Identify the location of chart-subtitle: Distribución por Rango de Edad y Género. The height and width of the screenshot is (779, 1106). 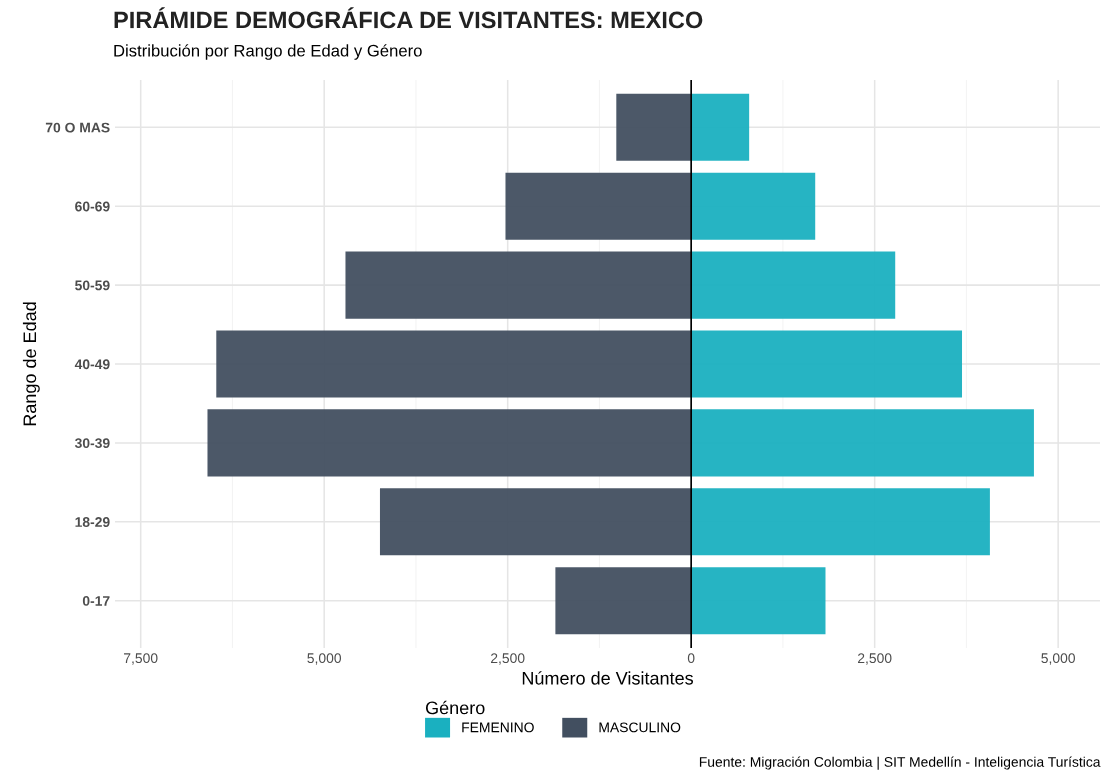
(268, 52).